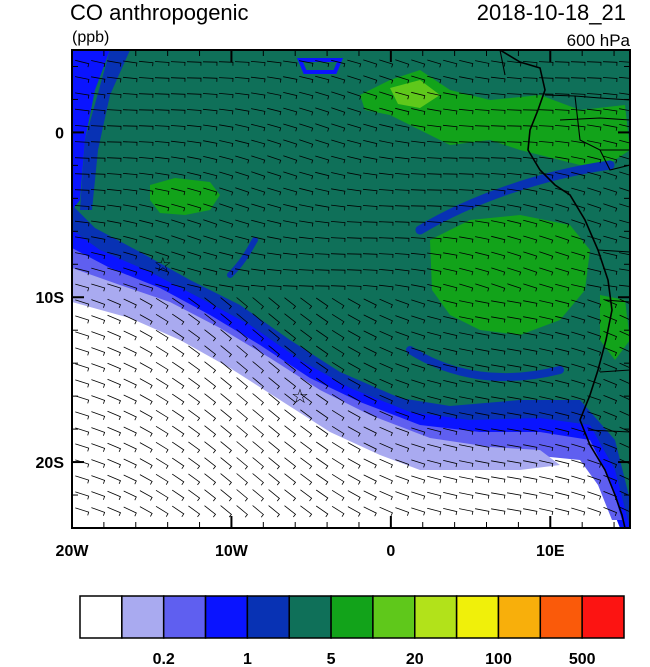 Image resolution: width=650 pixels, height=667 pixels. Describe the element at coordinates (352, 617) in the screenshot. I see `colorbar` at that location.